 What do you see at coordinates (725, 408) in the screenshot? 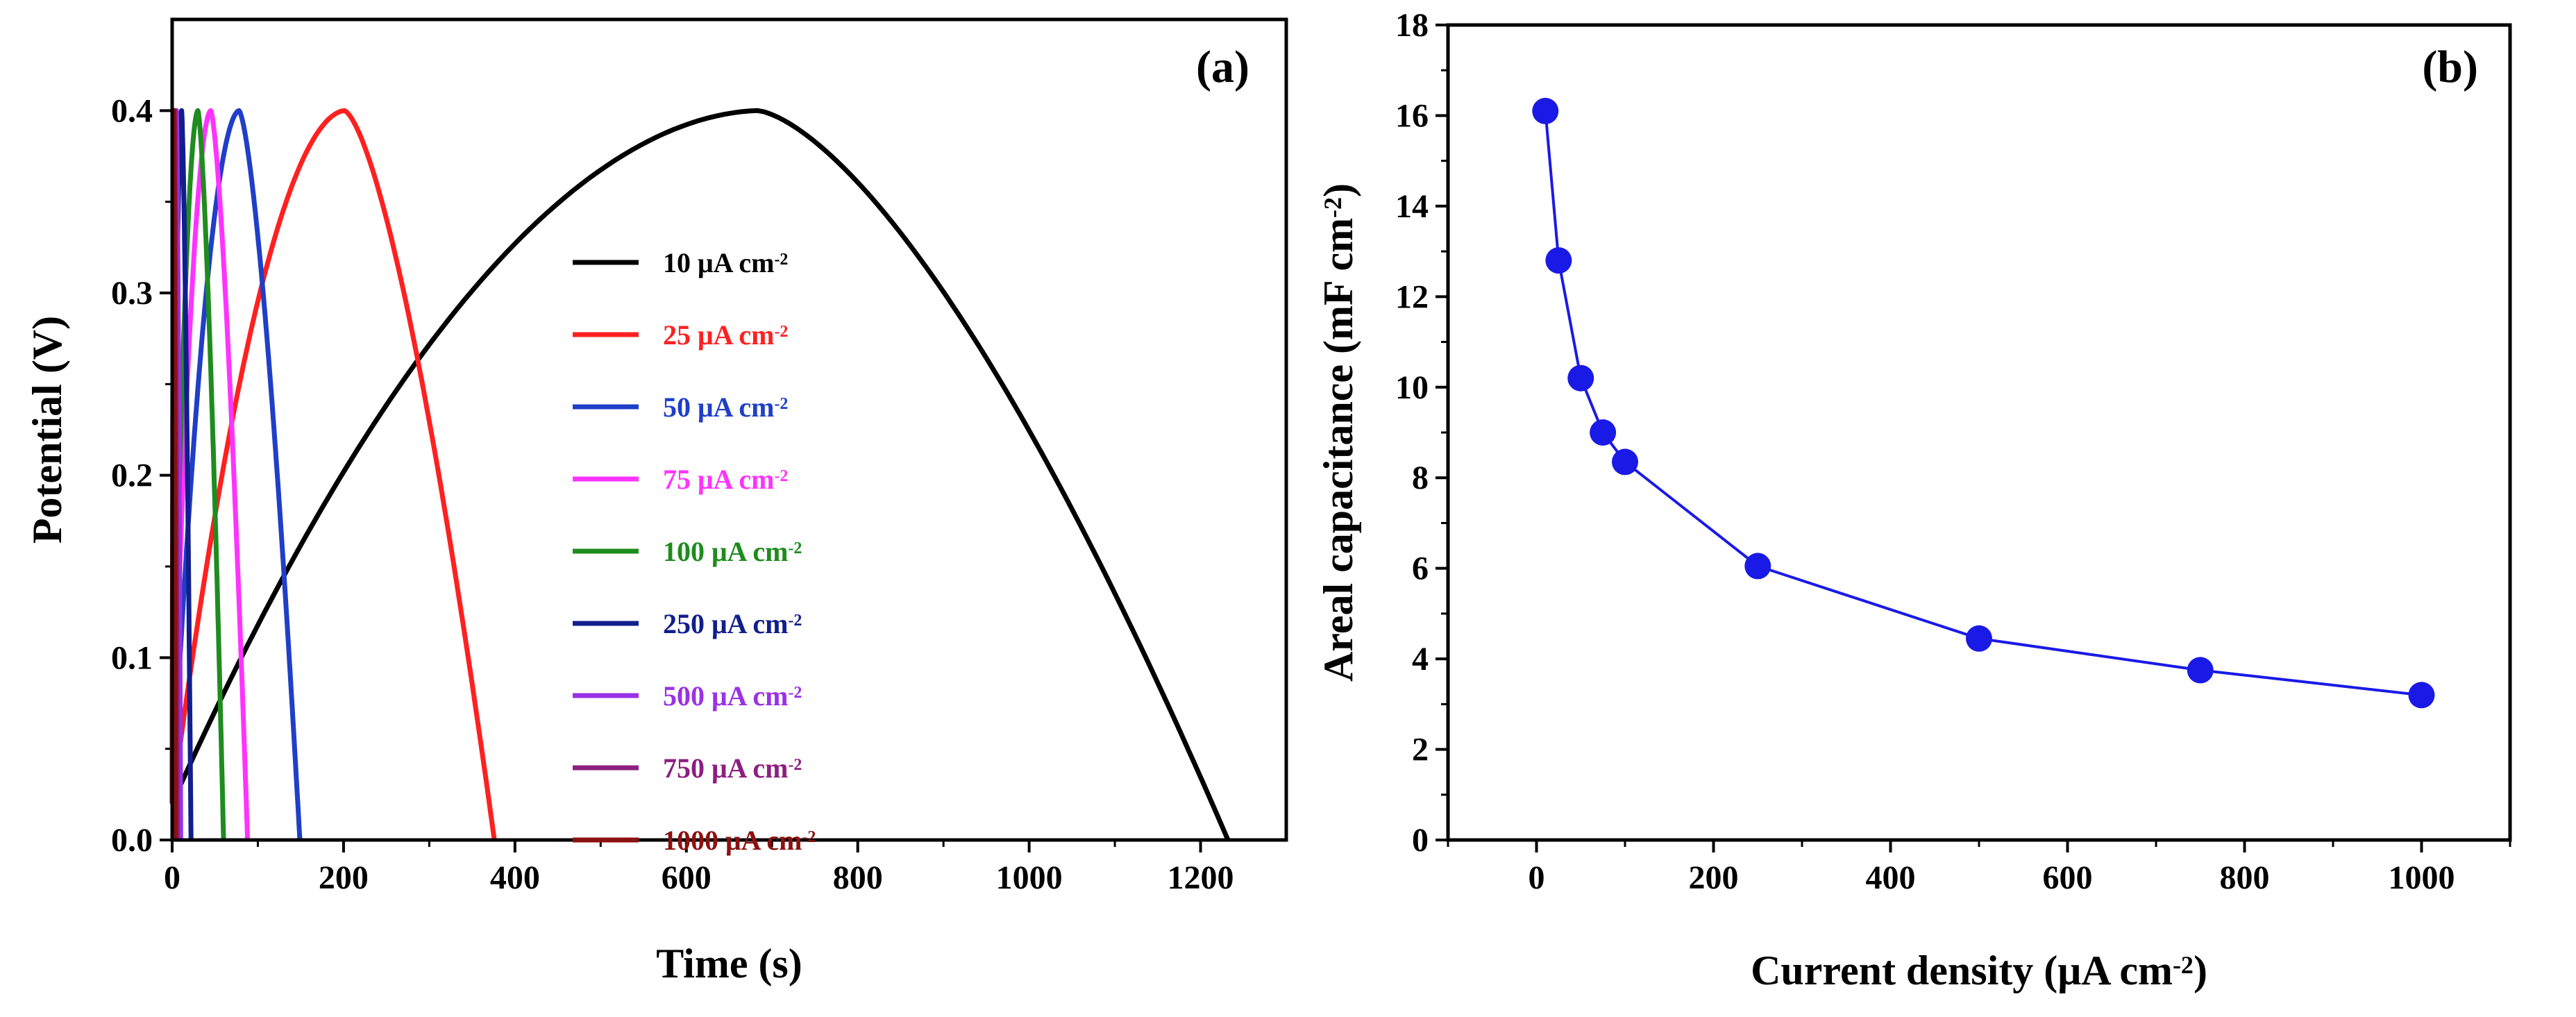
I see `legend-label: 50 μA cm-2` at bounding box center [725, 408].